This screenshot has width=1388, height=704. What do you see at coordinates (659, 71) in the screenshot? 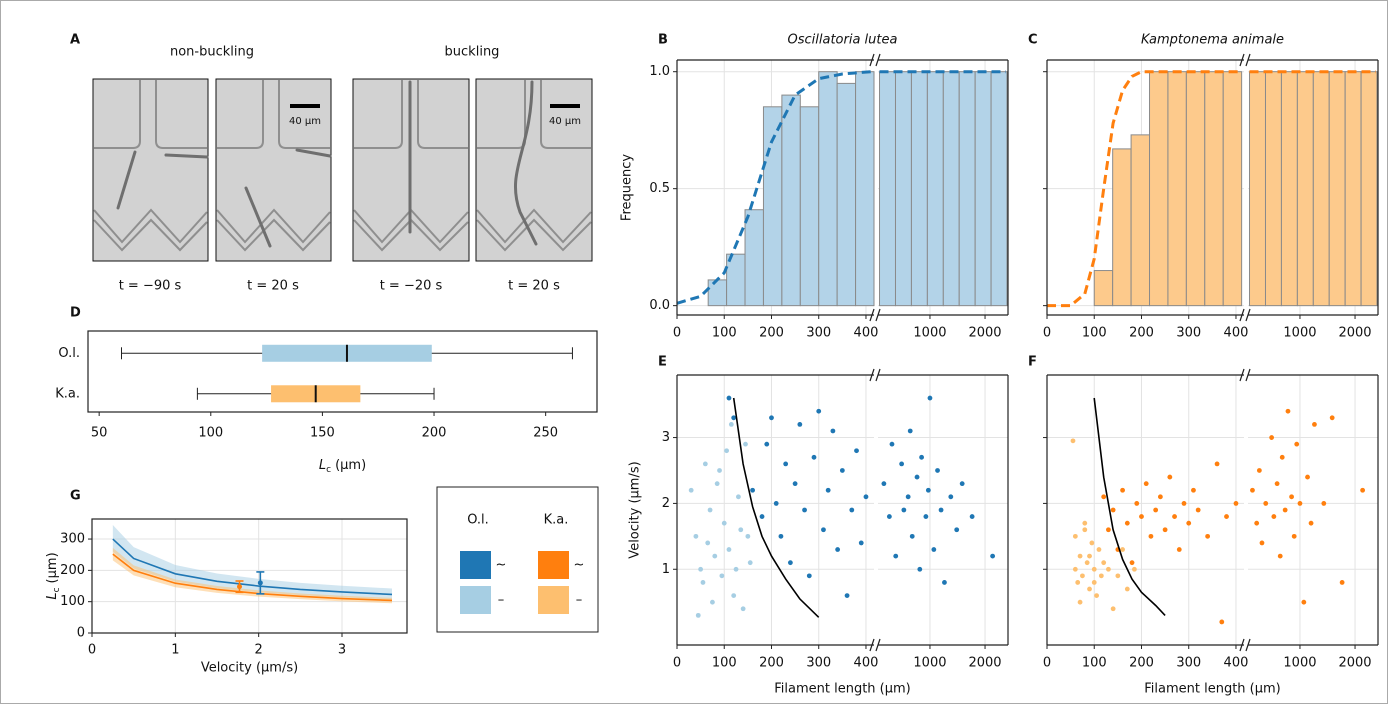
I see `y-tick-label: 1.0` at bounding box center [659, 71].